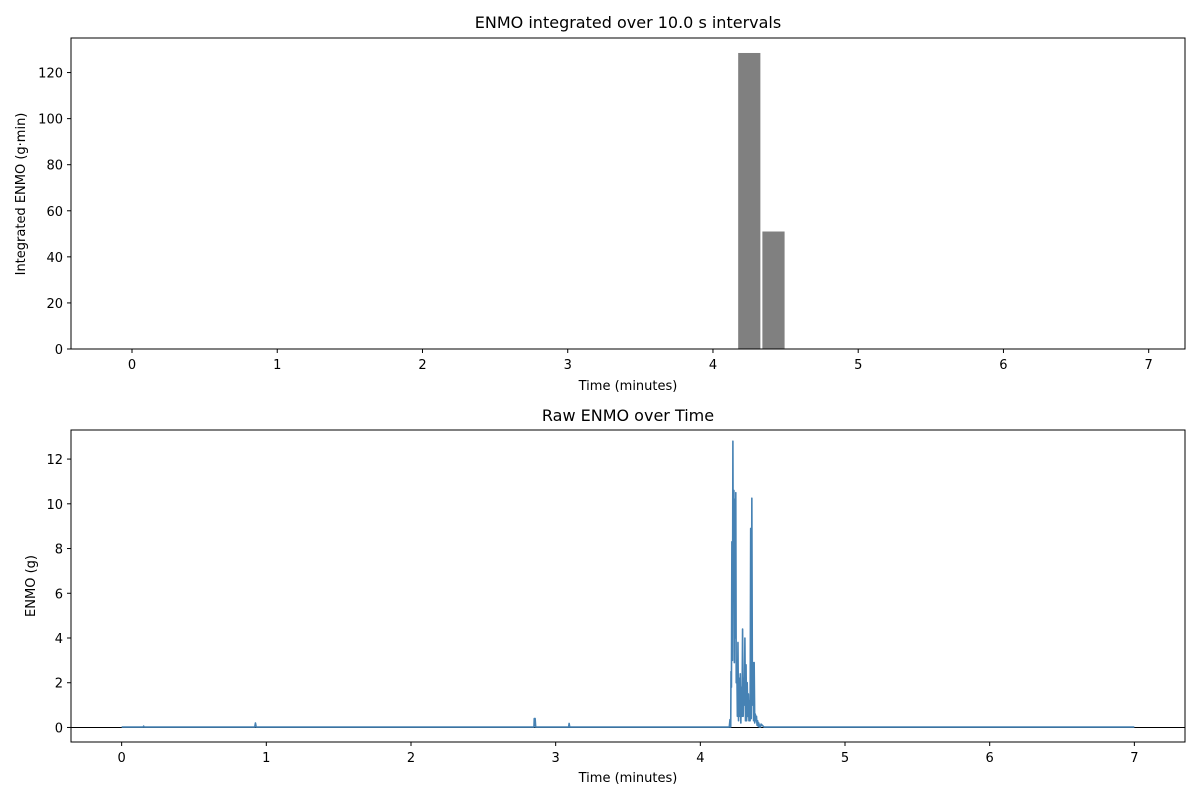  I want to click on top-xtick-label-2: 2, so click(422, 365).